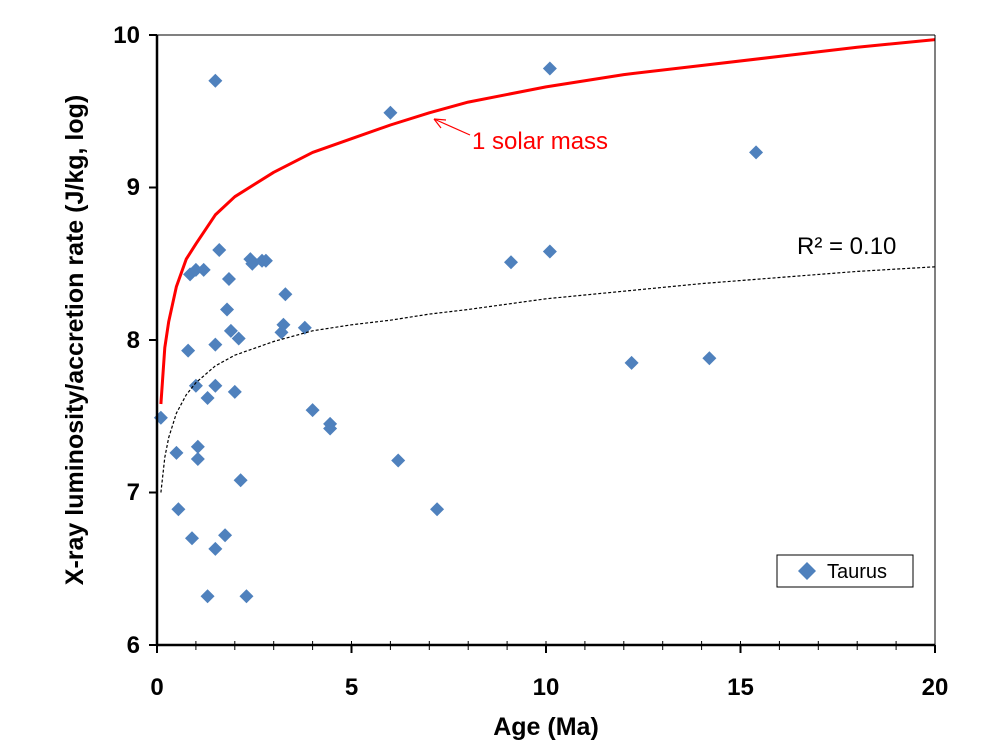 The height and width of the screenshot is (750, 1000). I want to click on legend: Taurus, so click(845, 571).